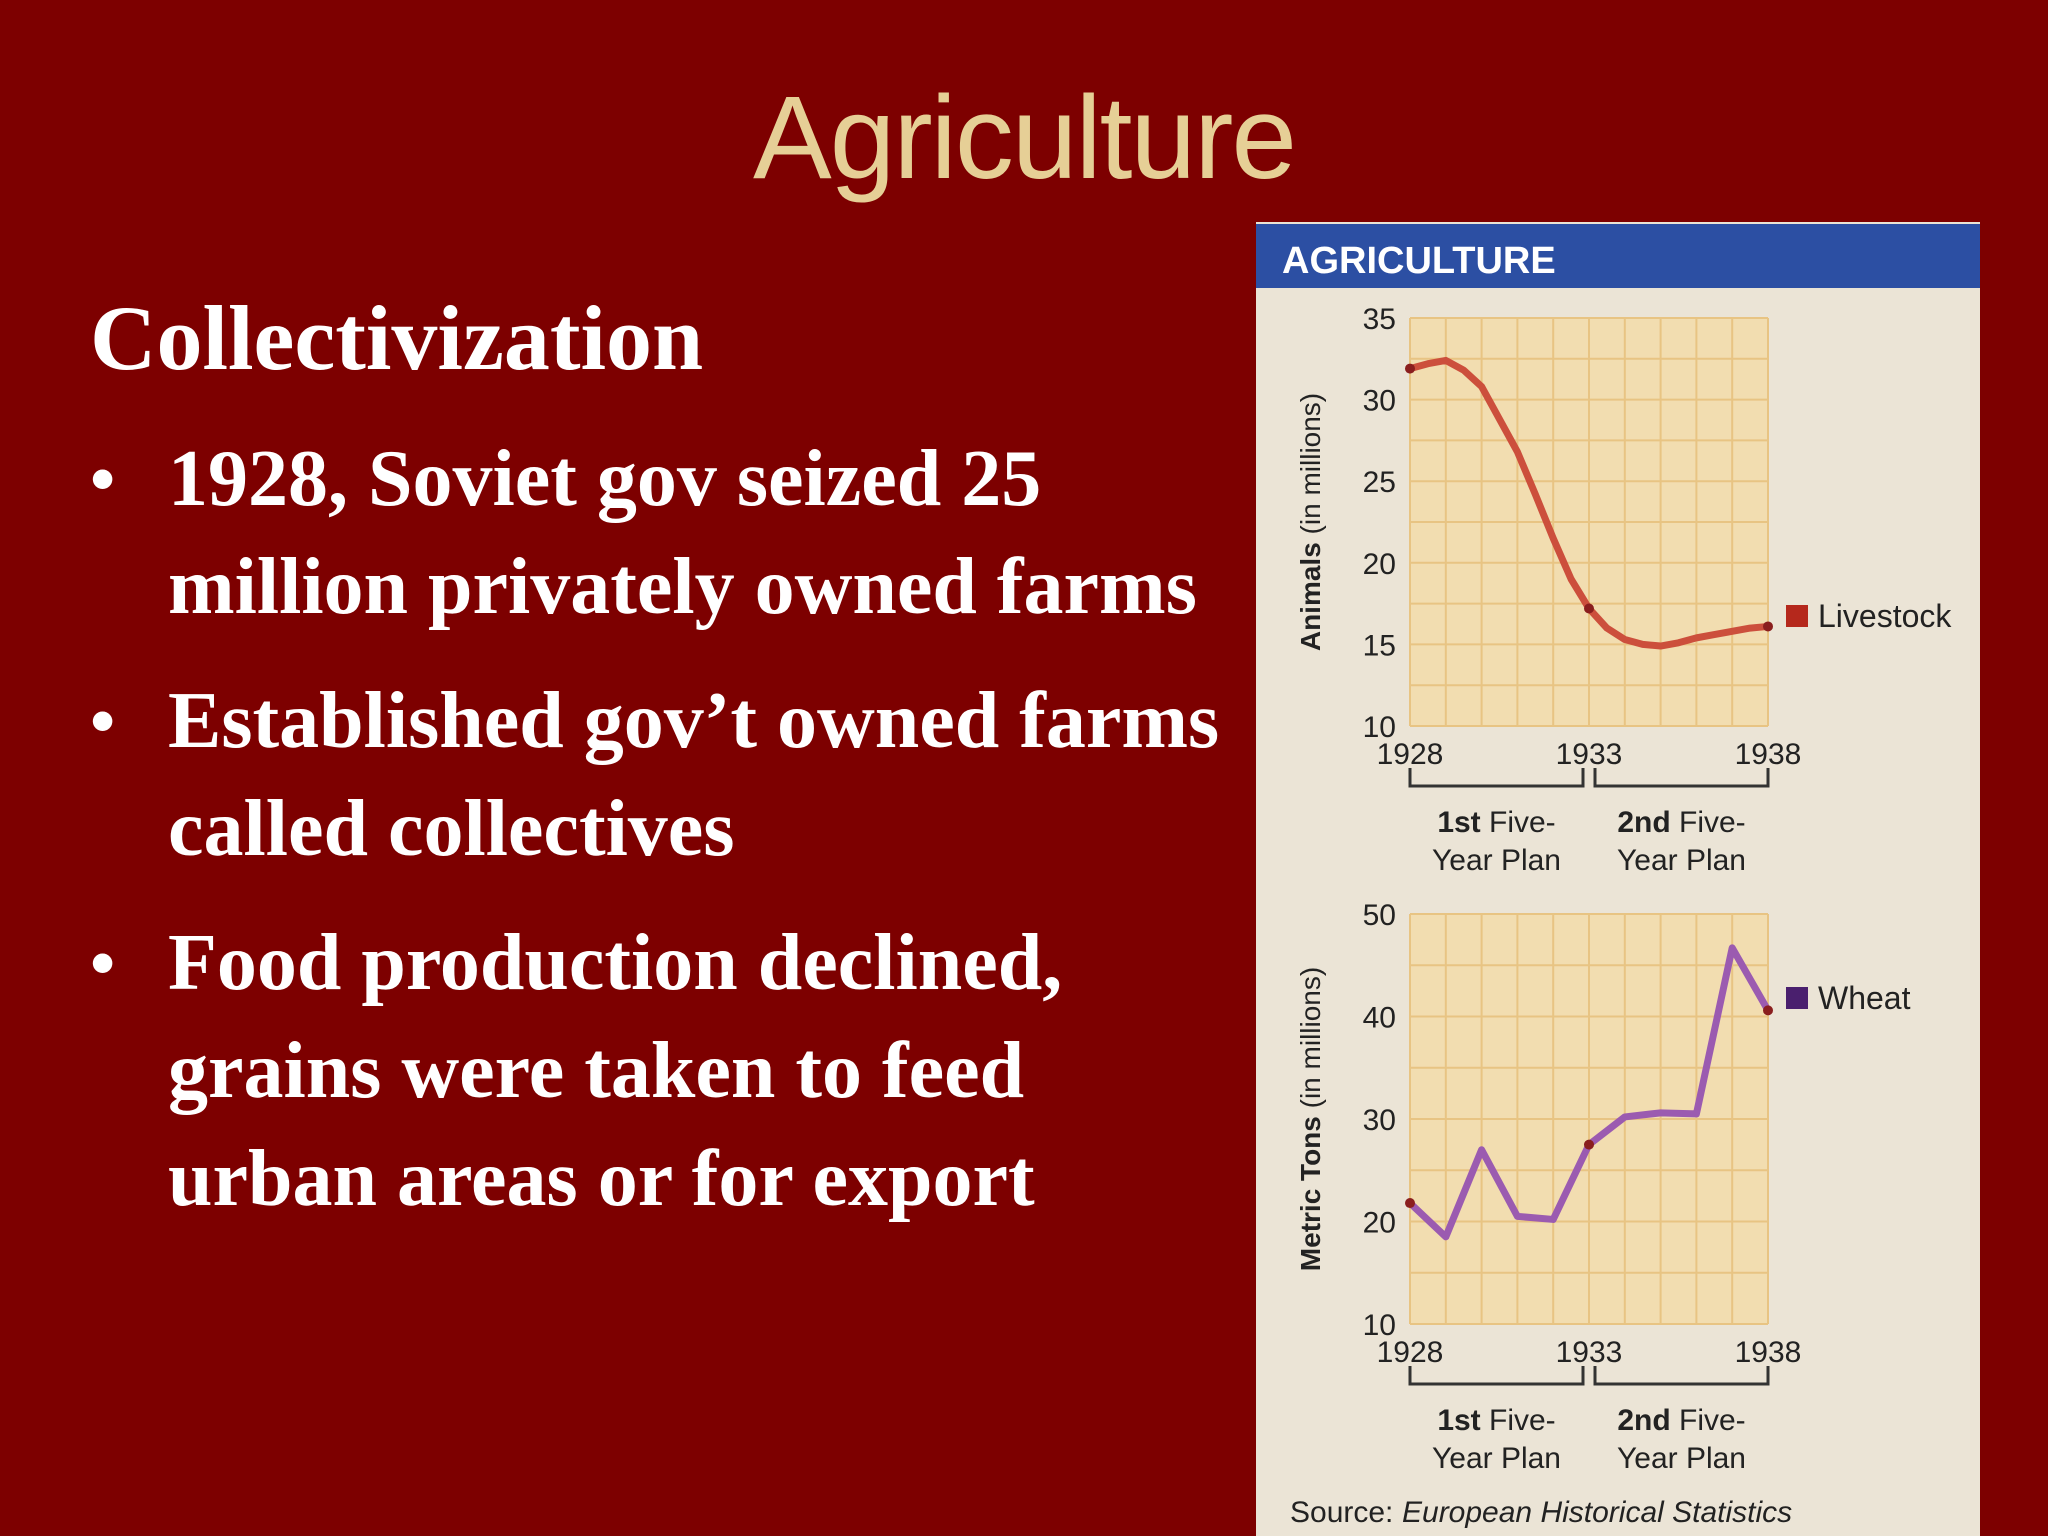  I want to click on slide-subtitle: Collectivization, so click(397, 338).